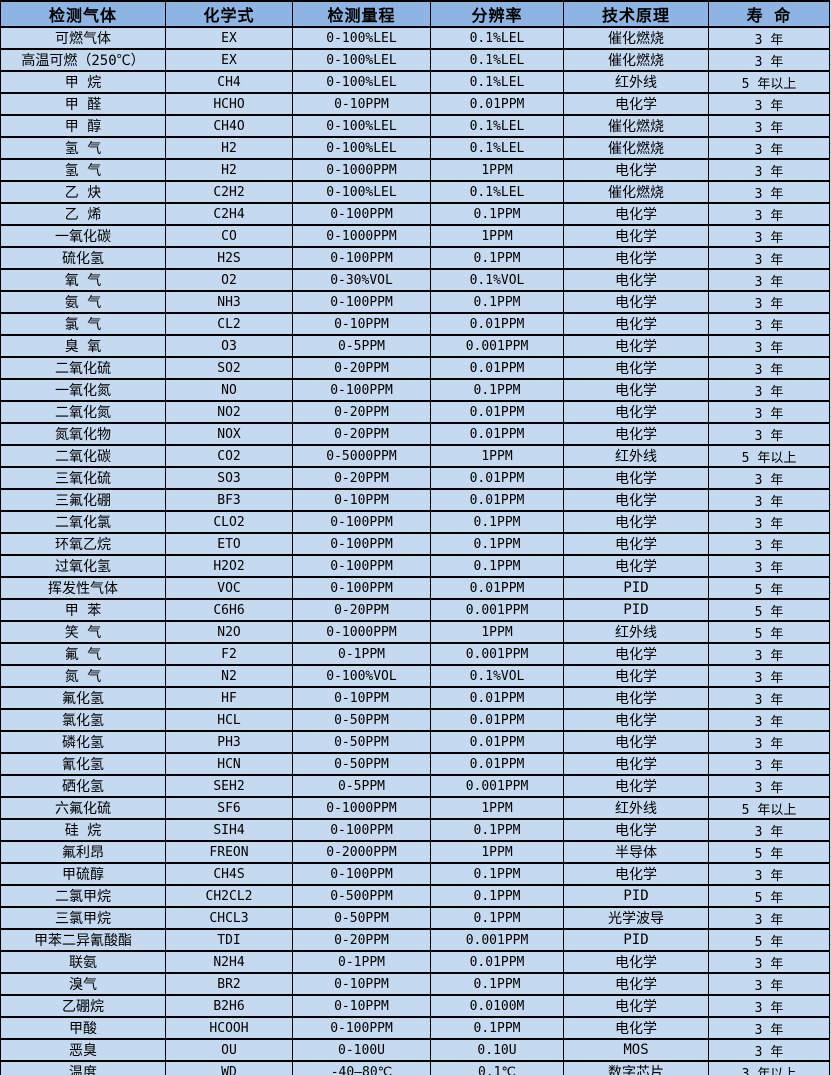 This screenshot has height=1075, width=831. I want to click on column-header-5: 寿 命, so click(769, 14).